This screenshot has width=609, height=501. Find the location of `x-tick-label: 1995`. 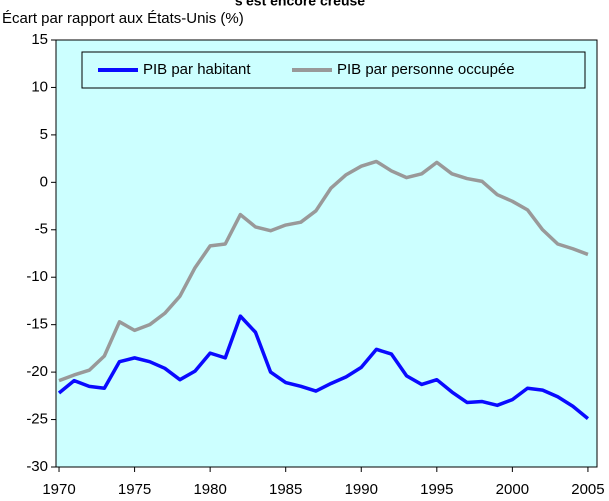

x-tick-label: 1995 is located at coordinates (436, 489).